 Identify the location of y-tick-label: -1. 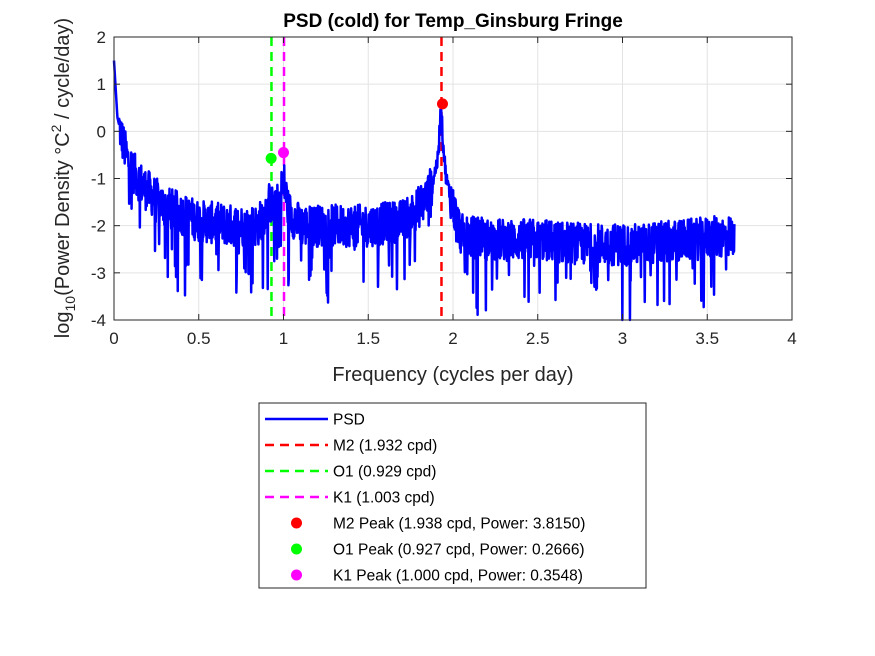
(98, 179).